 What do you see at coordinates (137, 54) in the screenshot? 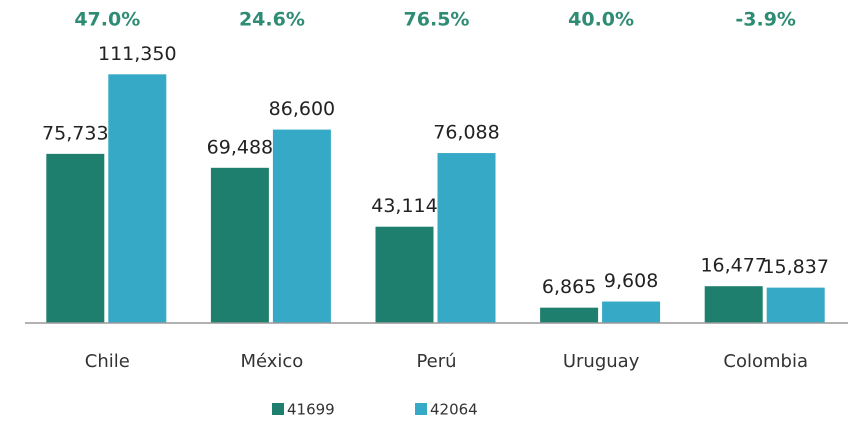
I see `value-label: 111,350` at bounding box center [137, 54].